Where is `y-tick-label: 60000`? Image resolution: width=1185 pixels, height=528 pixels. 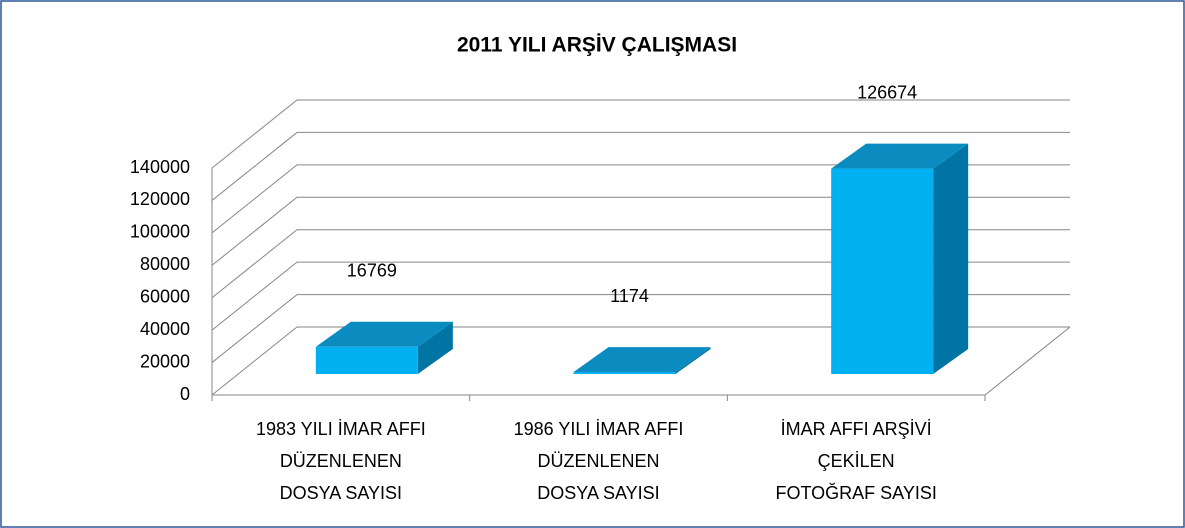 y-tick-label: 60000 is located at coordinates (165, 296).